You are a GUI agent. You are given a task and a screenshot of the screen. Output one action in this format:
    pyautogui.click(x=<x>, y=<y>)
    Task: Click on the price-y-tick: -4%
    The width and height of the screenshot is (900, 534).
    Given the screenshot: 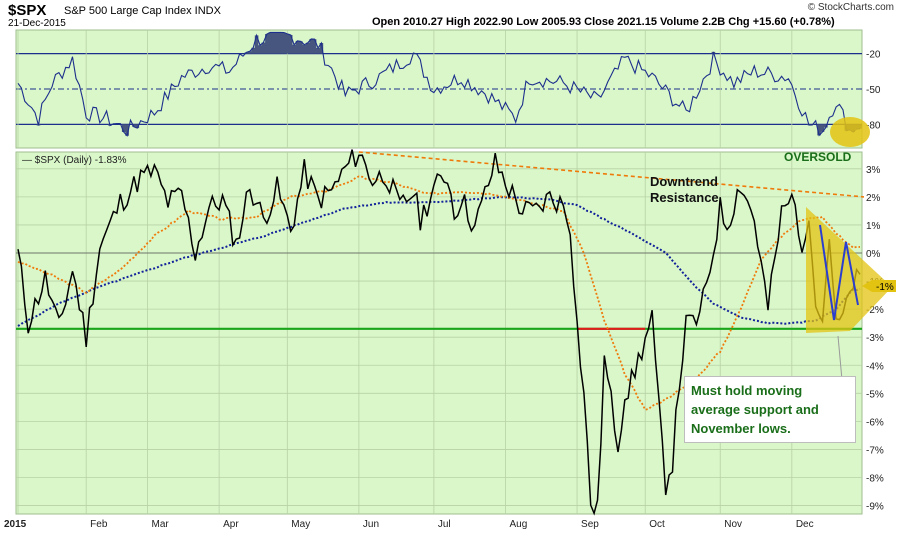 What is the action you would take?
    pyautogui.click(x=875, y=366)
    